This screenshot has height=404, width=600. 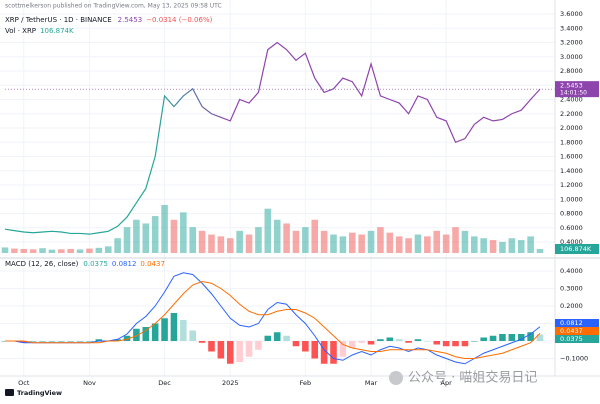 I want to click on signal-box, so click(x=577, y=331).